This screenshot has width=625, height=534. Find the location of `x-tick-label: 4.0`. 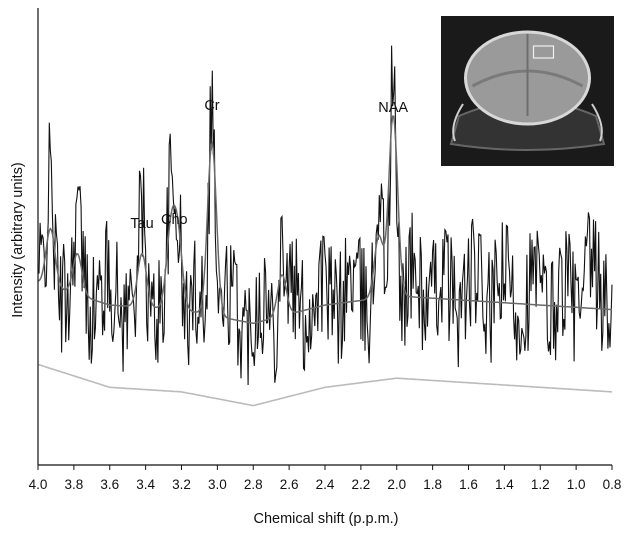

x-tick-label: 4.0 is located at coordinates (38, 484).